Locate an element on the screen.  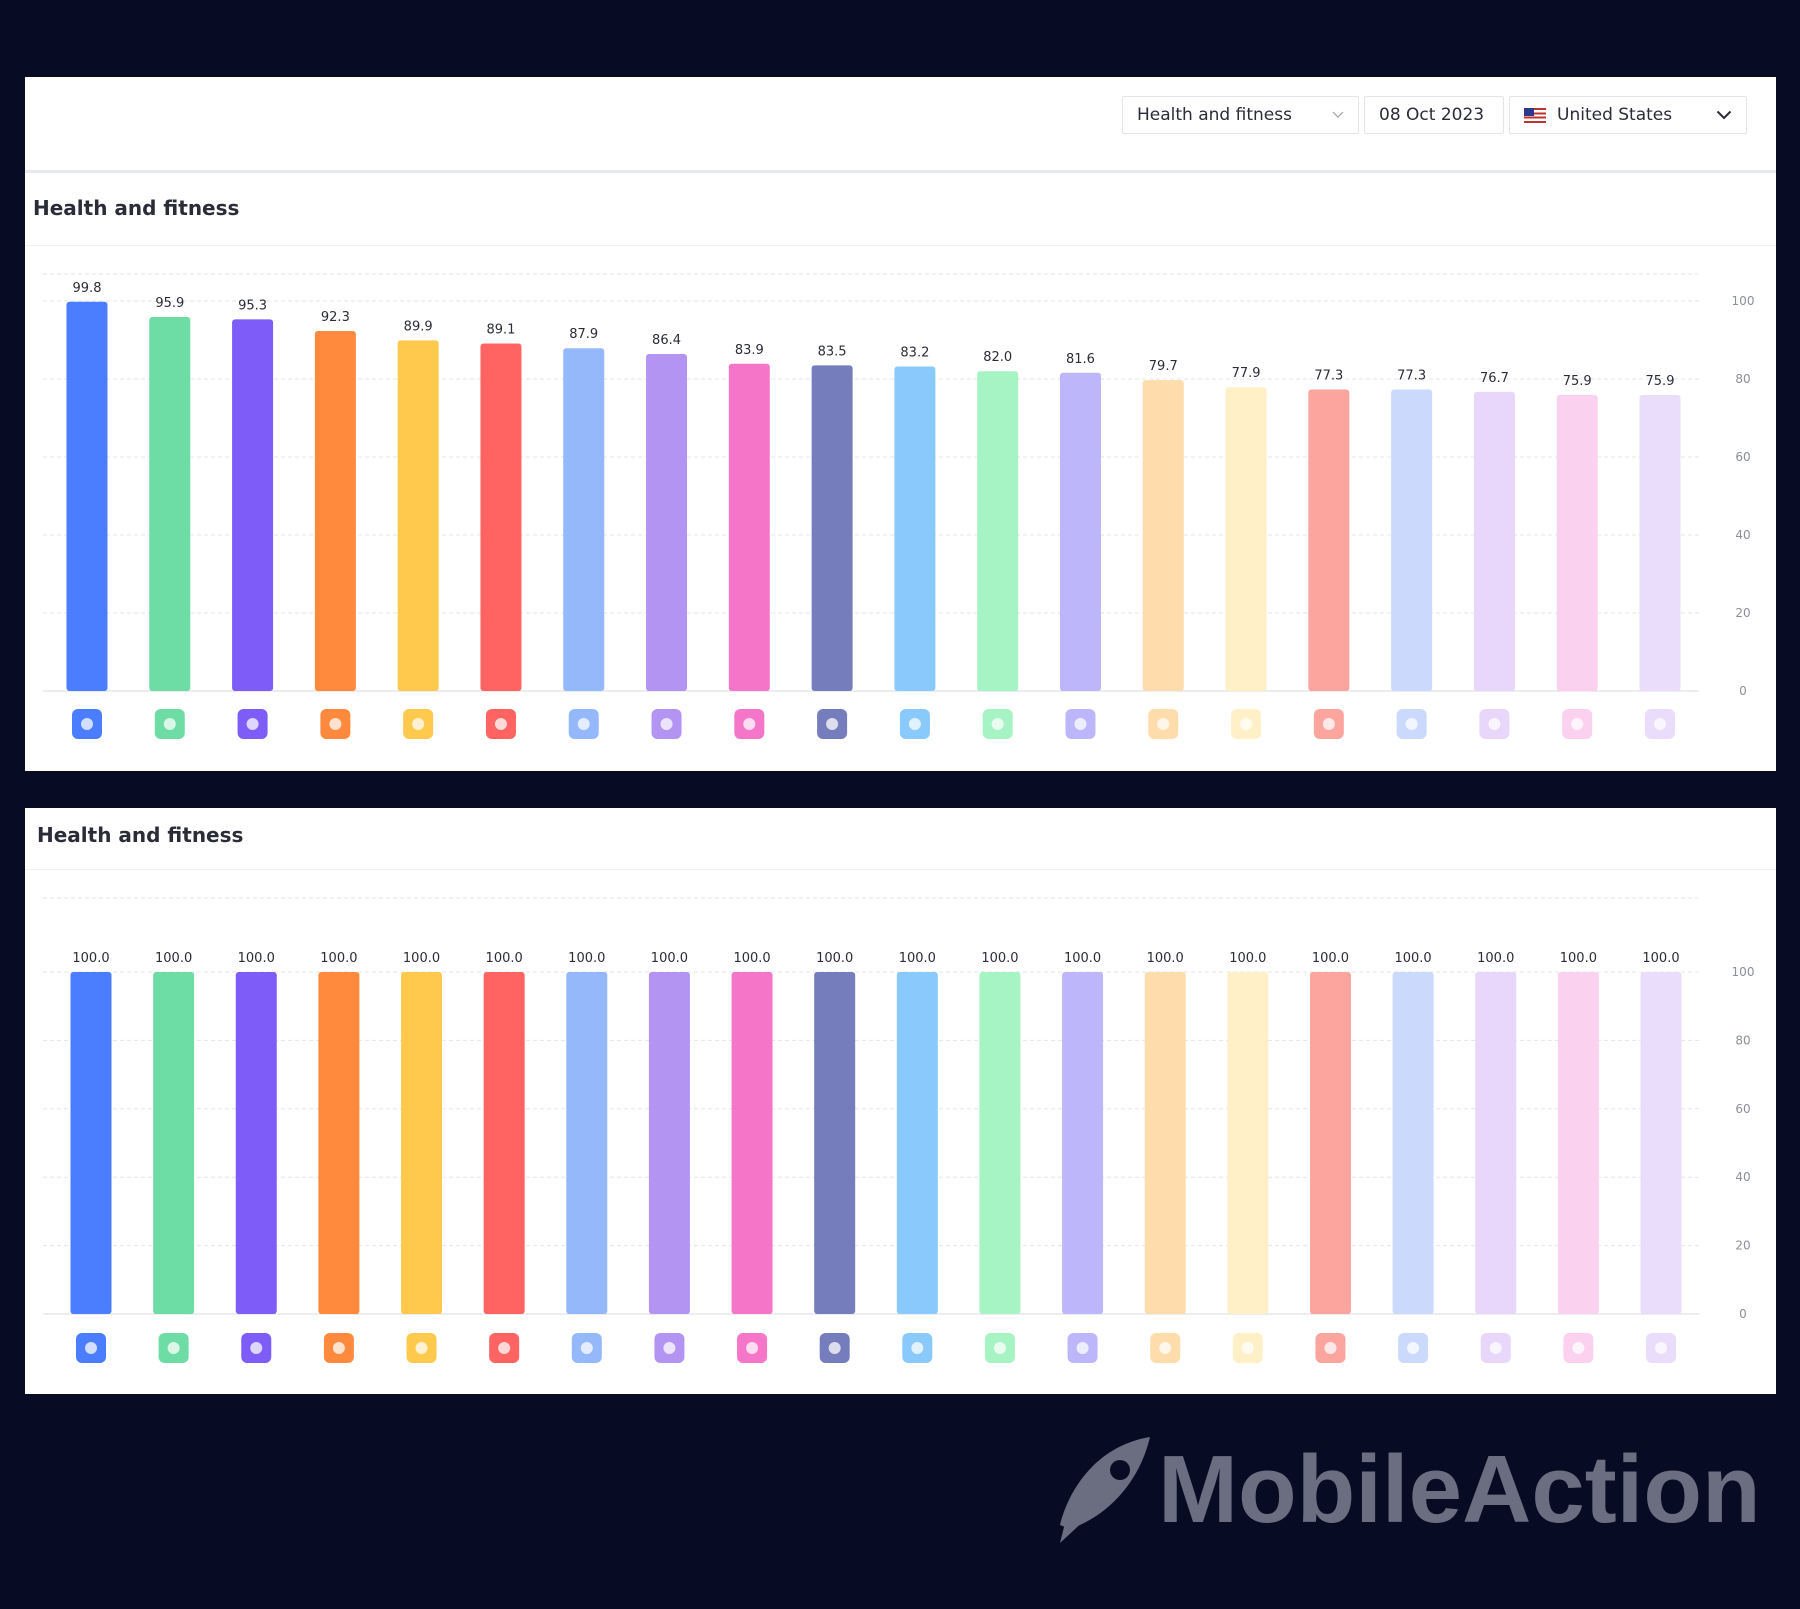
country-dropdown: United States is located at coordinates (1628, 115).